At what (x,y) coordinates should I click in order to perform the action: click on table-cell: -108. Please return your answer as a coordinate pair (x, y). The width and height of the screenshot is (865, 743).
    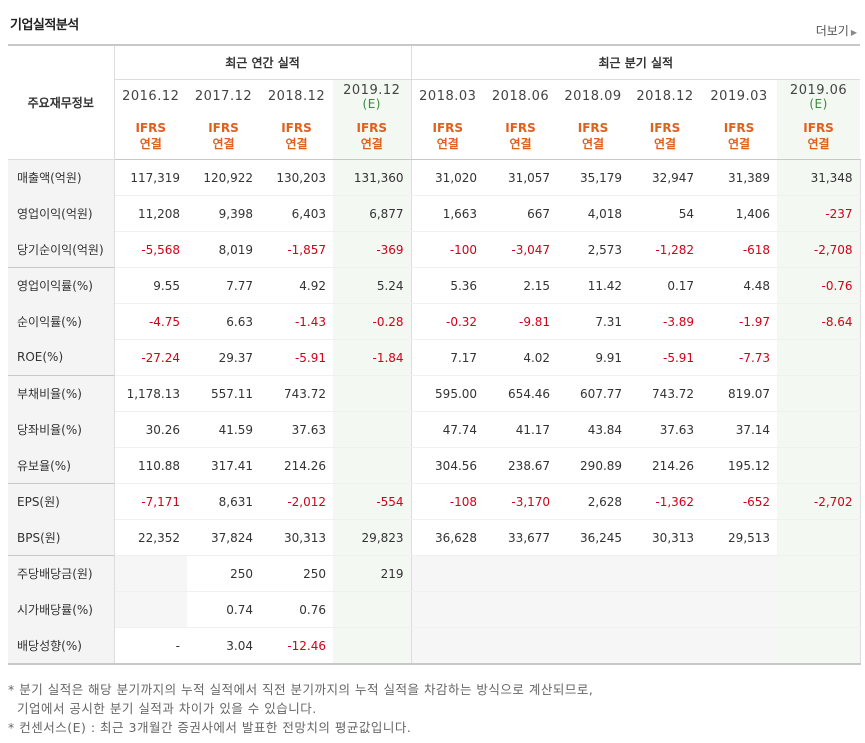
    Looking at the image, I should click on (448, 501).